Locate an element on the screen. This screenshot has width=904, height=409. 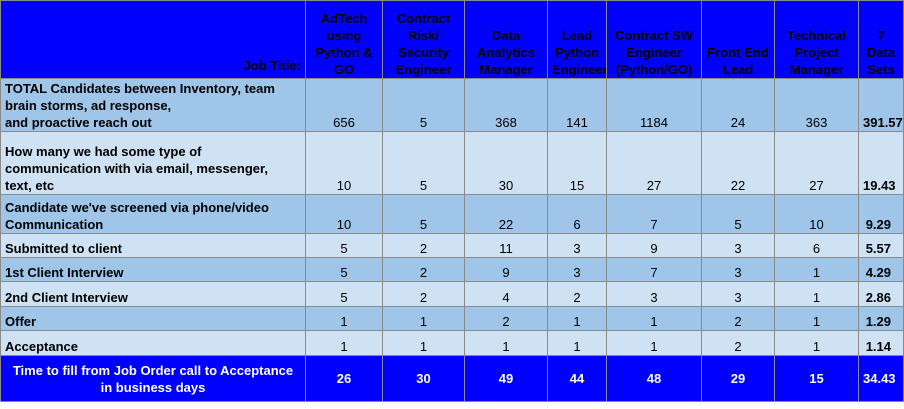
column-header-line: 7 Data is located at coordinates (881, 44).